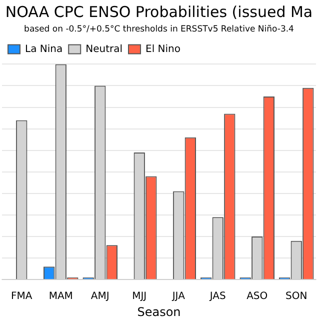 This screenshot has height=320, width=320. Describe the element at coordinates (159, 29) in the screenshot. I see `chart-subtitle: based on -0.5°/+0.5°C thresholds in ERSSTv5 Relative Niño-3.4` at that location.